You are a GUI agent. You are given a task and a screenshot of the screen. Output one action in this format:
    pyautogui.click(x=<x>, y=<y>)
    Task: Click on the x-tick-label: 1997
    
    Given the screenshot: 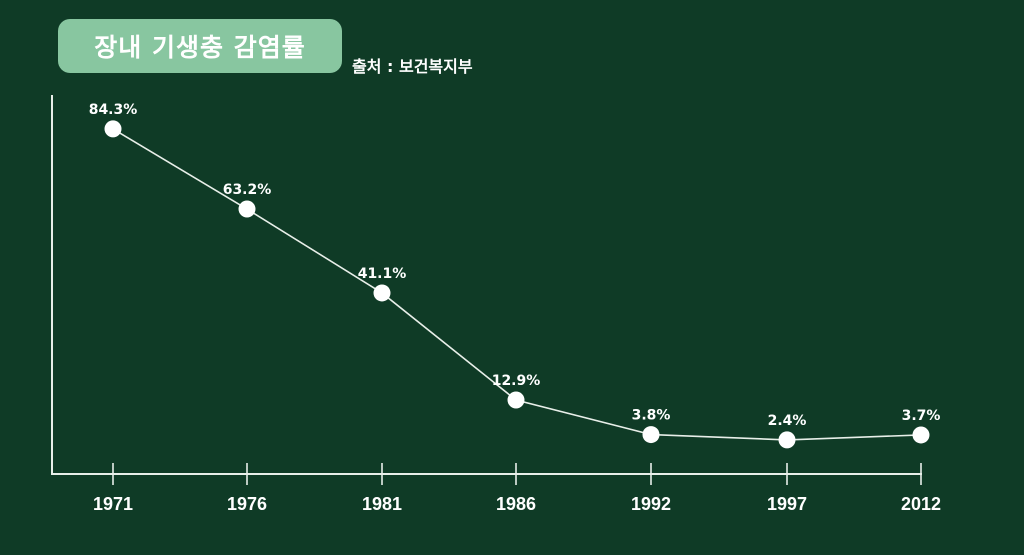 What is the action you would take?
    pyautogui.click(x=787, y=504)
    